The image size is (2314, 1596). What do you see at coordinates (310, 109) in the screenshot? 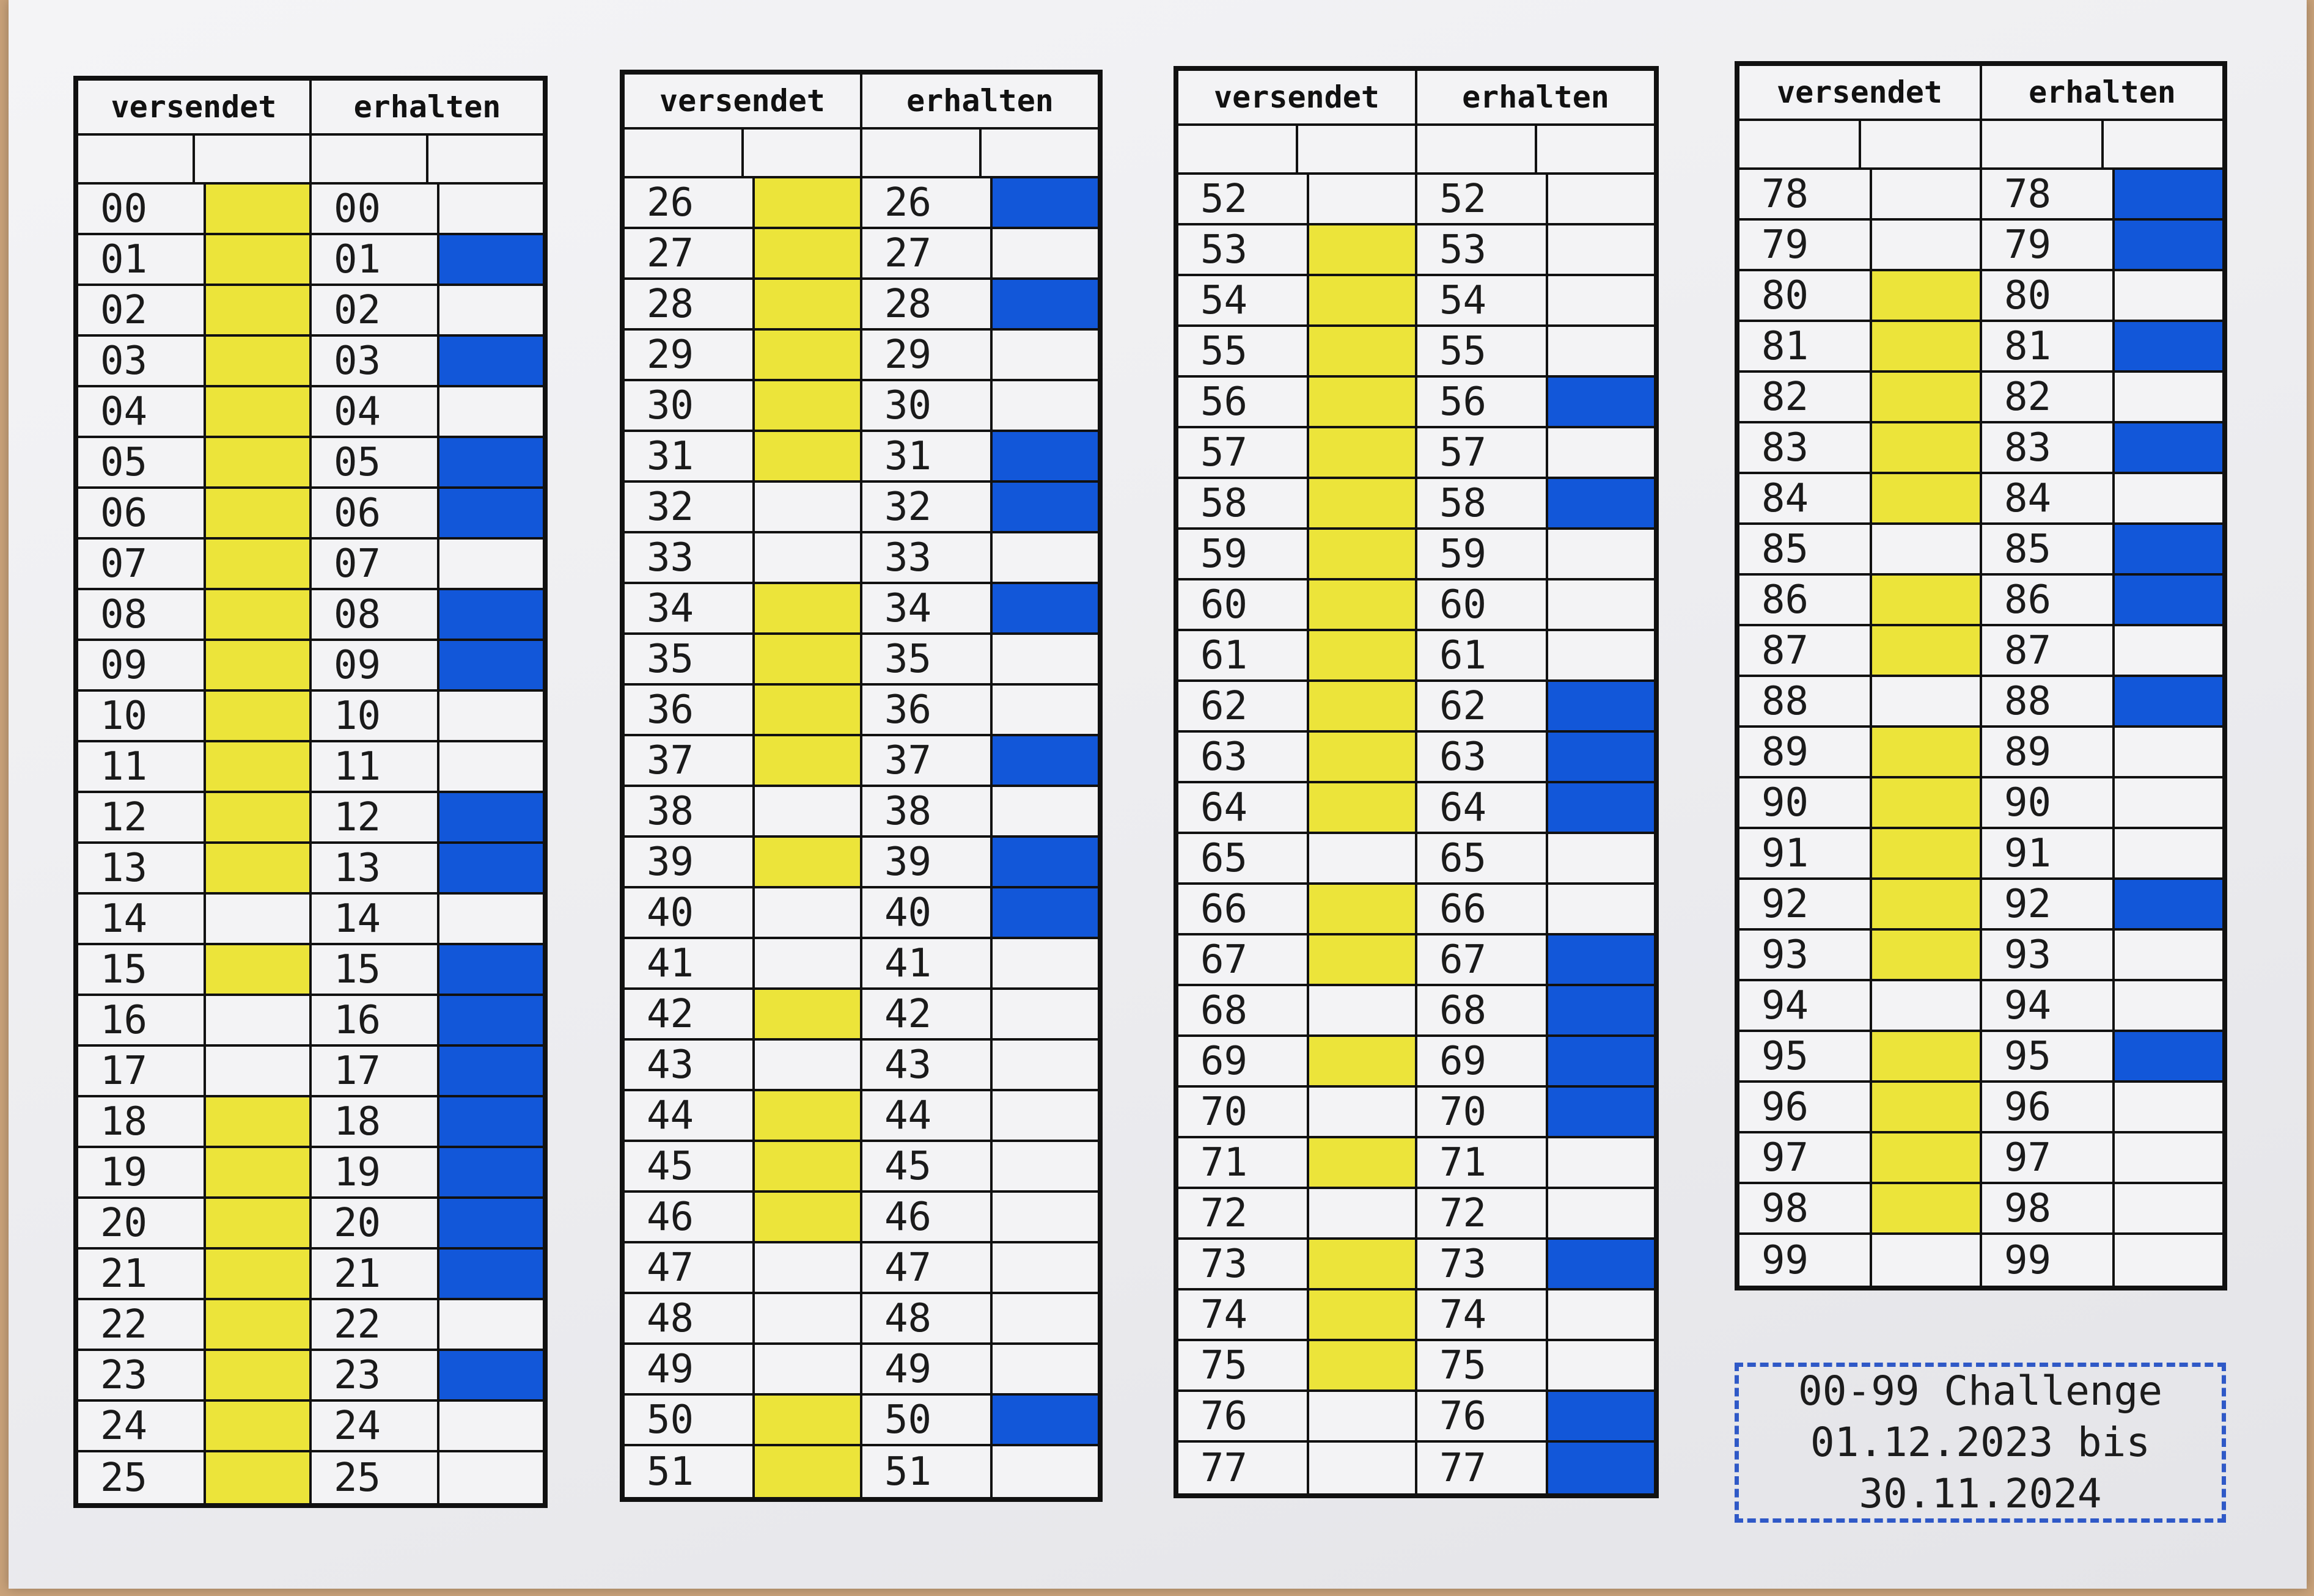
I see `table-header: versendet erhalten` at bounding box center [310, 109].